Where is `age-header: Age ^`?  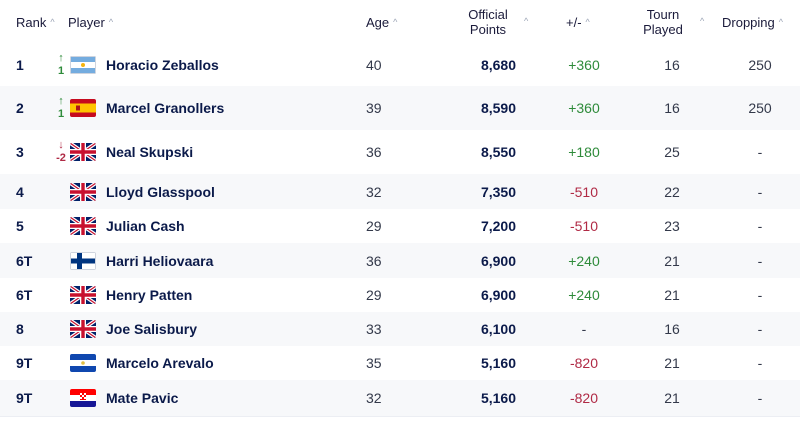
age-header: Age ^ is located at coordinates (381, 22).